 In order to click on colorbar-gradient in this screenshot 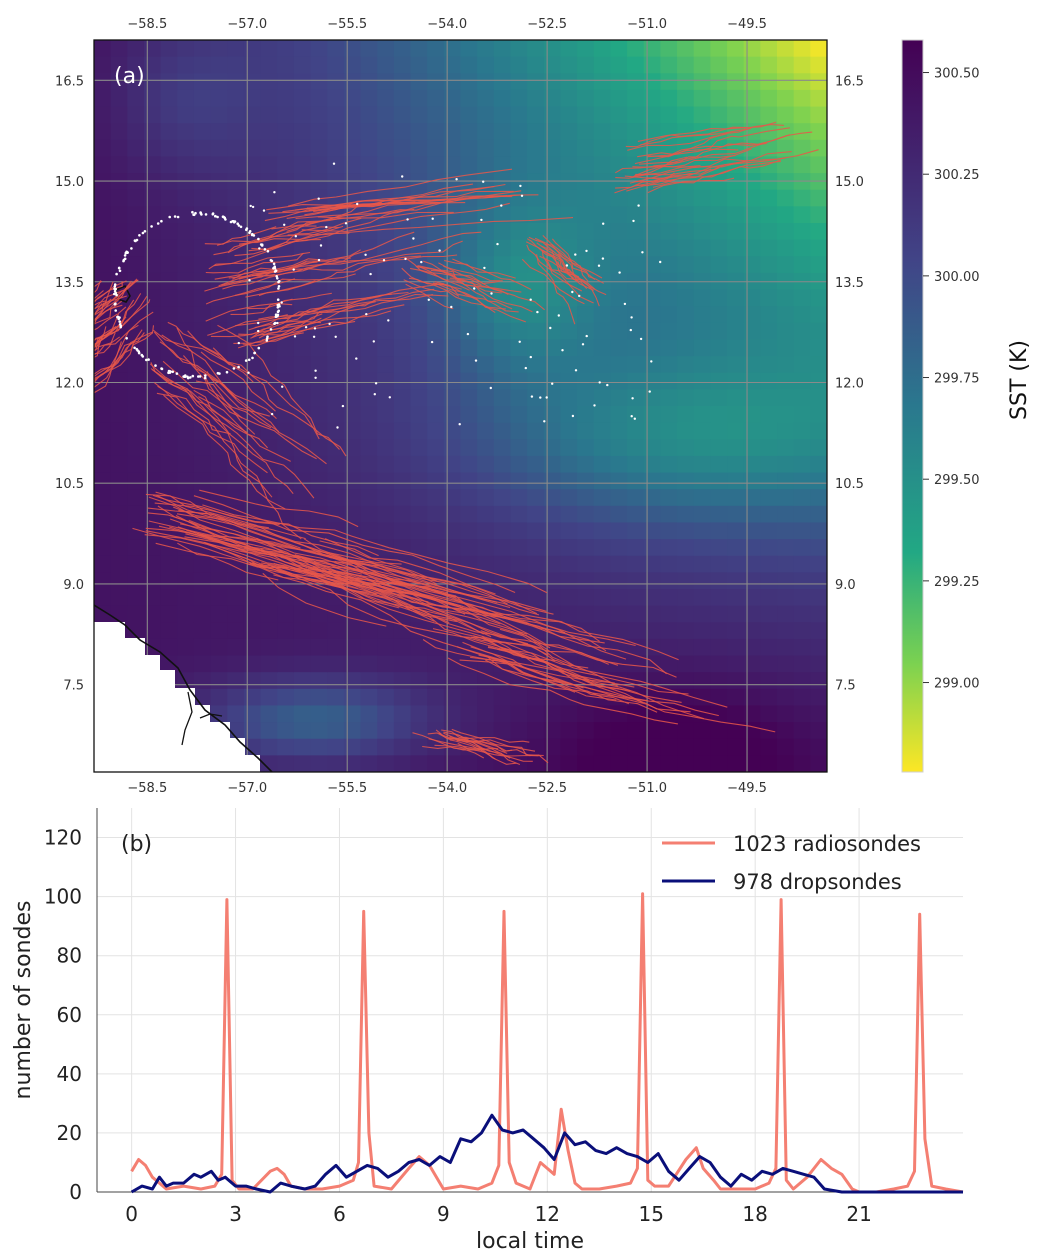, I will do `click(912, 406)`.